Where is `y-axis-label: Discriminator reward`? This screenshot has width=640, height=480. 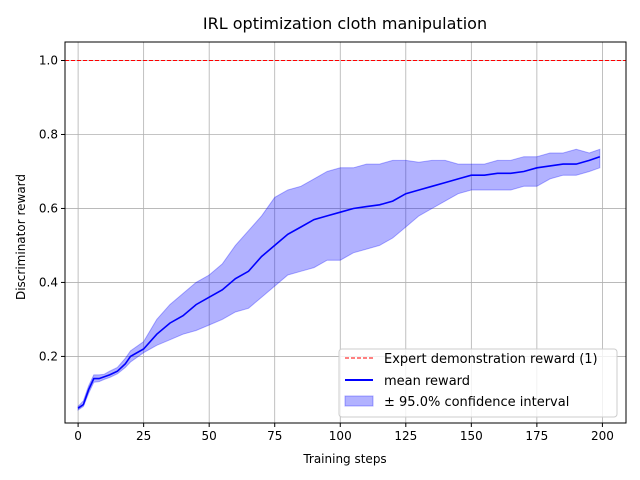 y-axis-label: Discriminator reward is located at coordinates (21, 237).